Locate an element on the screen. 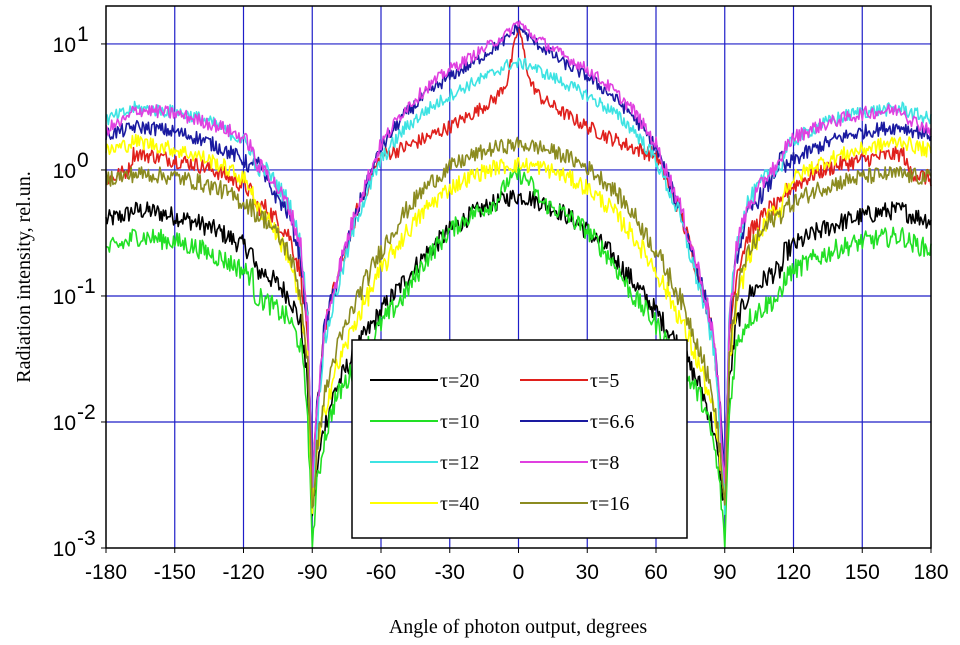 This screenshot has height=645, width=960. x-tick-label: 90 is located at coordinates (724, 572).